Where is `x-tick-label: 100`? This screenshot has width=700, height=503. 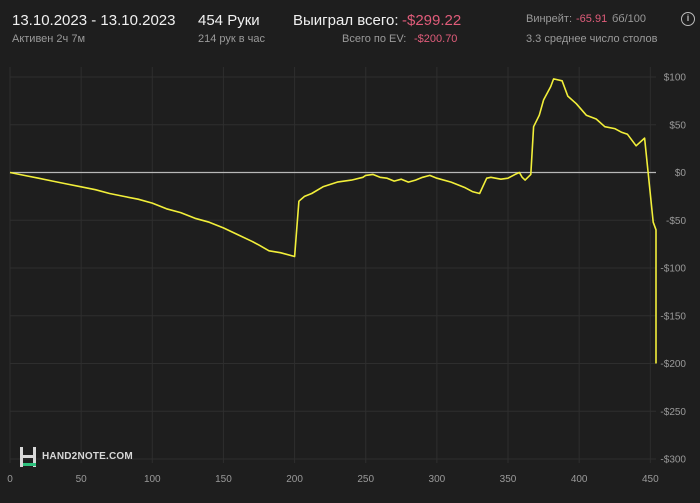 x-tick-label: 100 is located at coordinates (152, 479).